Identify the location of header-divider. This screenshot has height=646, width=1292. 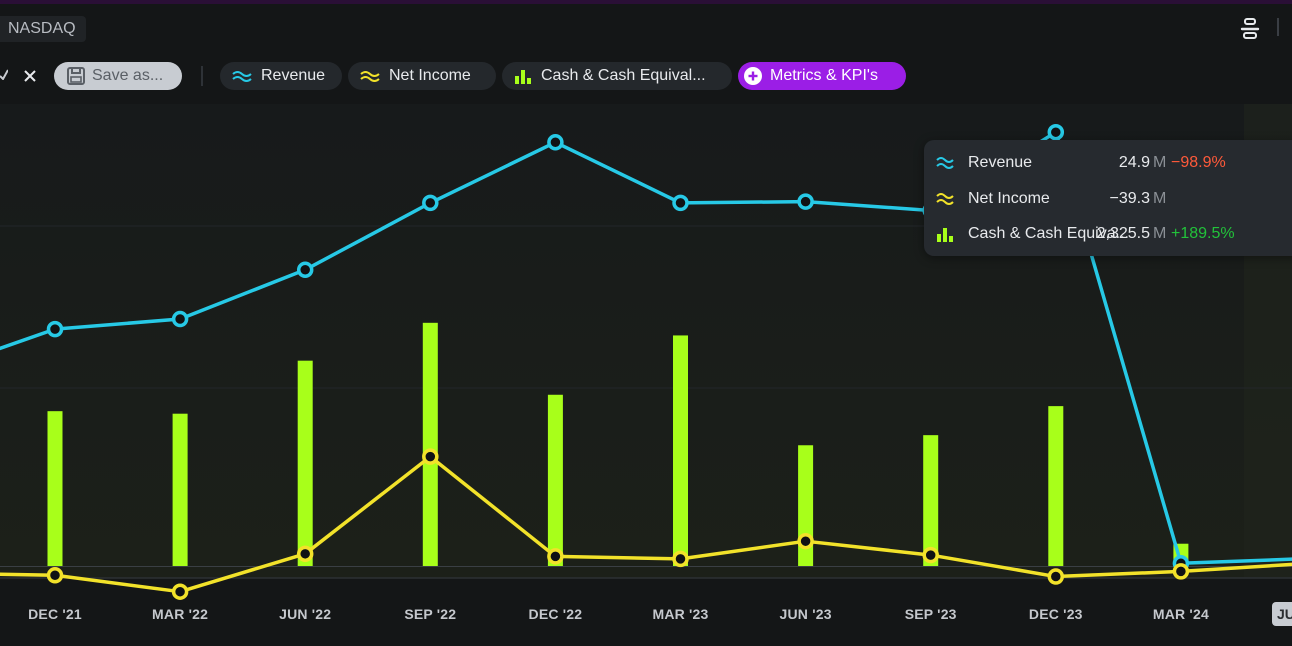
(1278, 27).